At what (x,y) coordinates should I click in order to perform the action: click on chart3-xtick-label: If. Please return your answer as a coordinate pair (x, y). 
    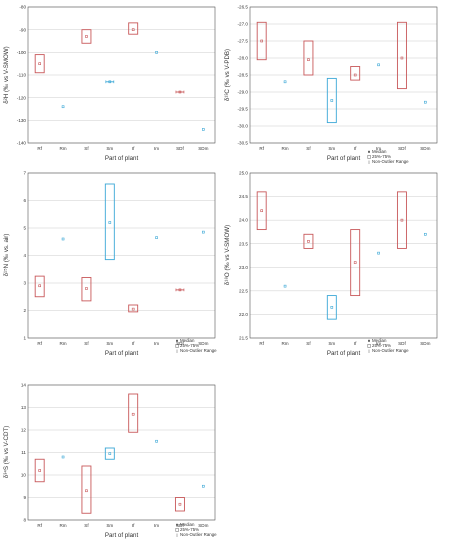
    Looking at the image, I should click on (133, 343).